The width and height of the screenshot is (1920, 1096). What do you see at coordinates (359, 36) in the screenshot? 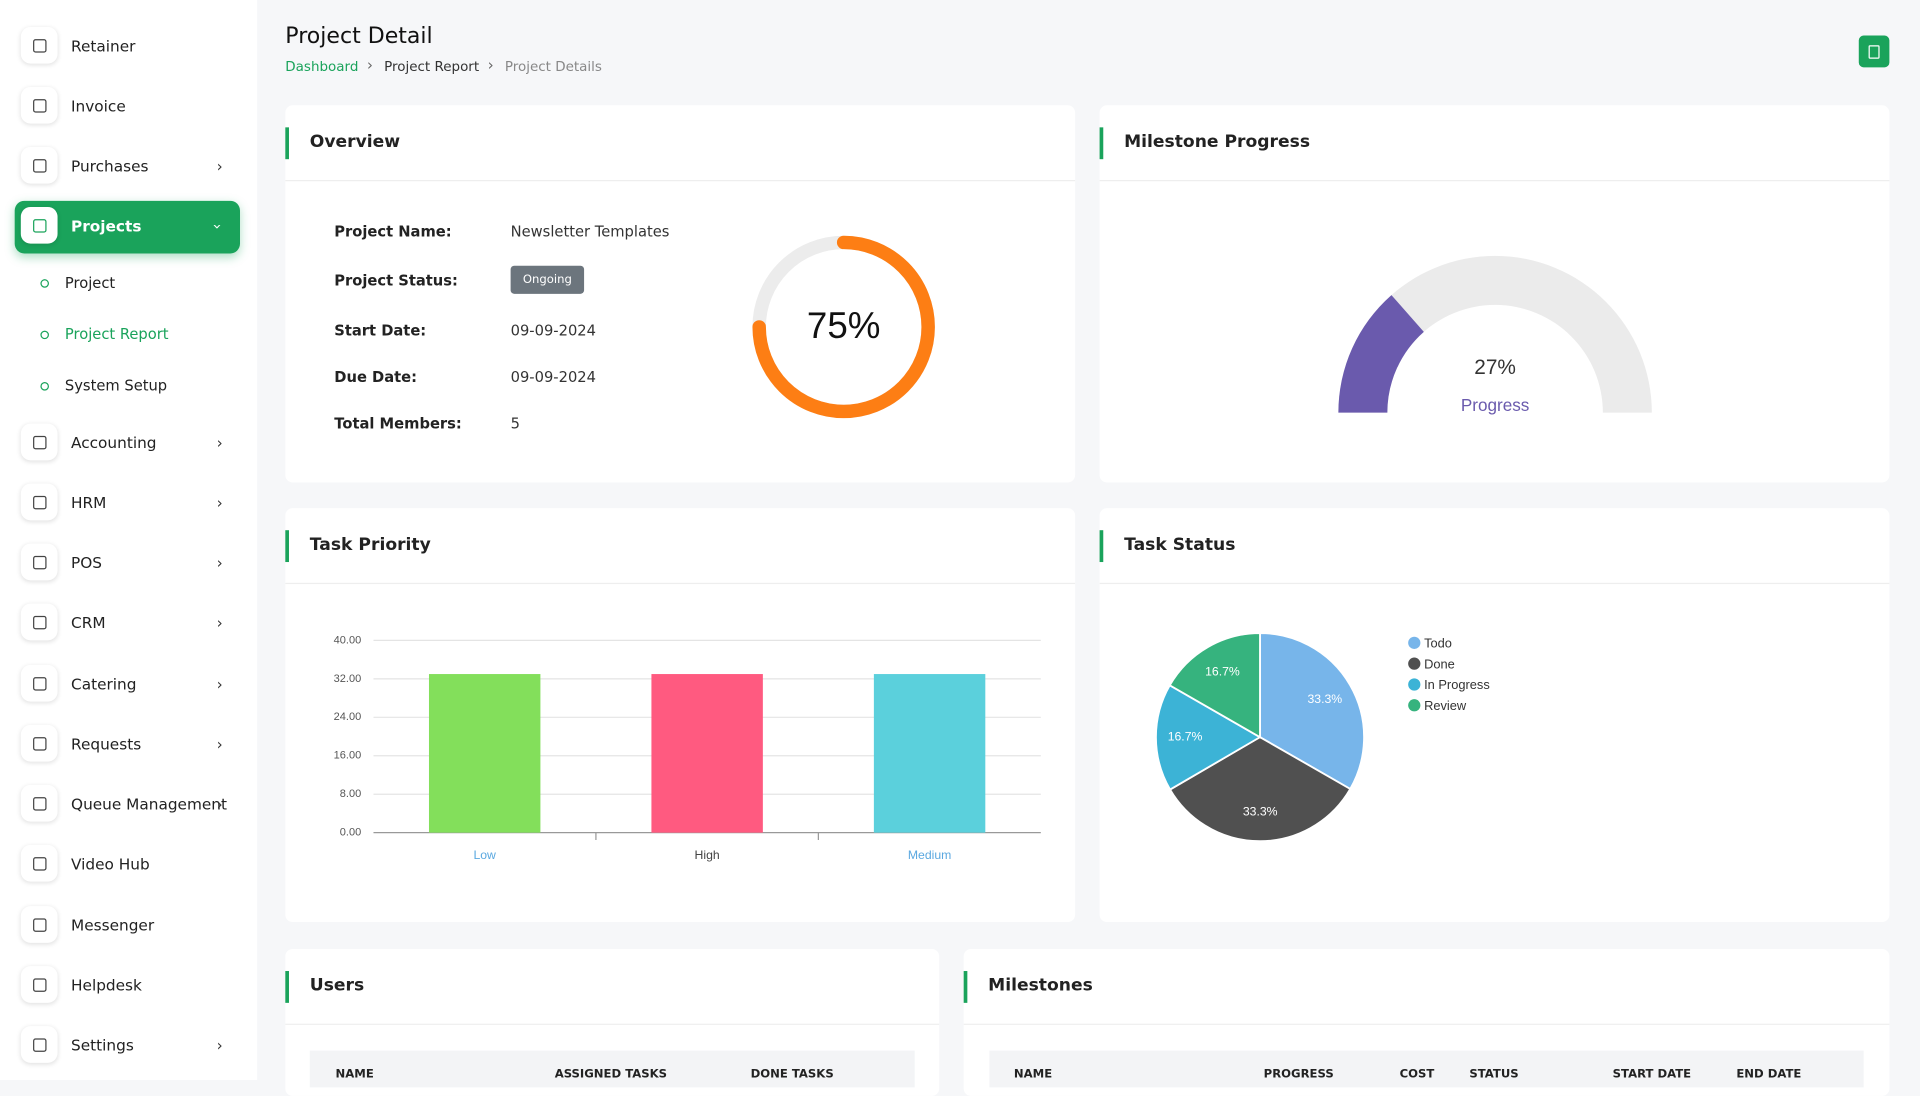
I see `page-title: Project Detail` at bounding box center [359, 36].